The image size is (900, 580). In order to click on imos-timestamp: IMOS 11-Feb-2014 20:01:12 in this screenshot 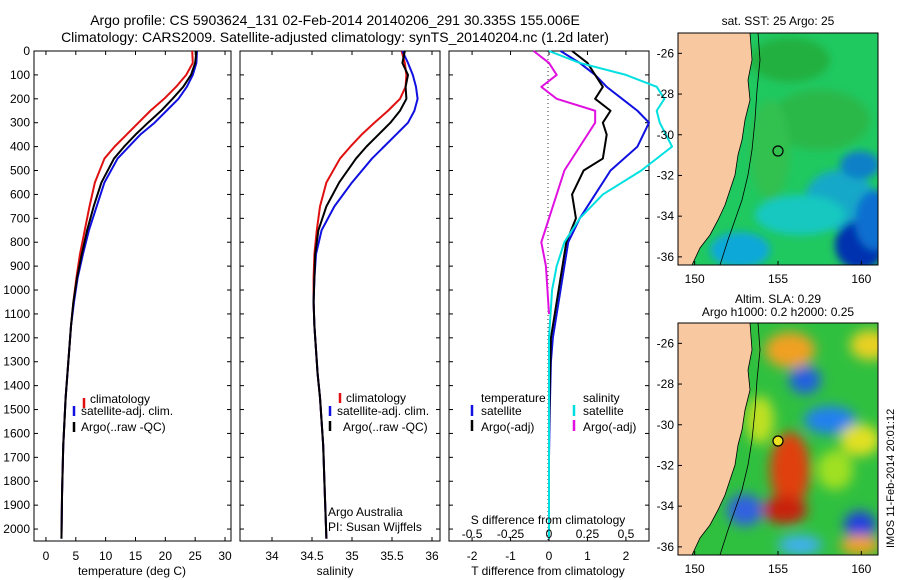, I will do `click(891, 478)`.